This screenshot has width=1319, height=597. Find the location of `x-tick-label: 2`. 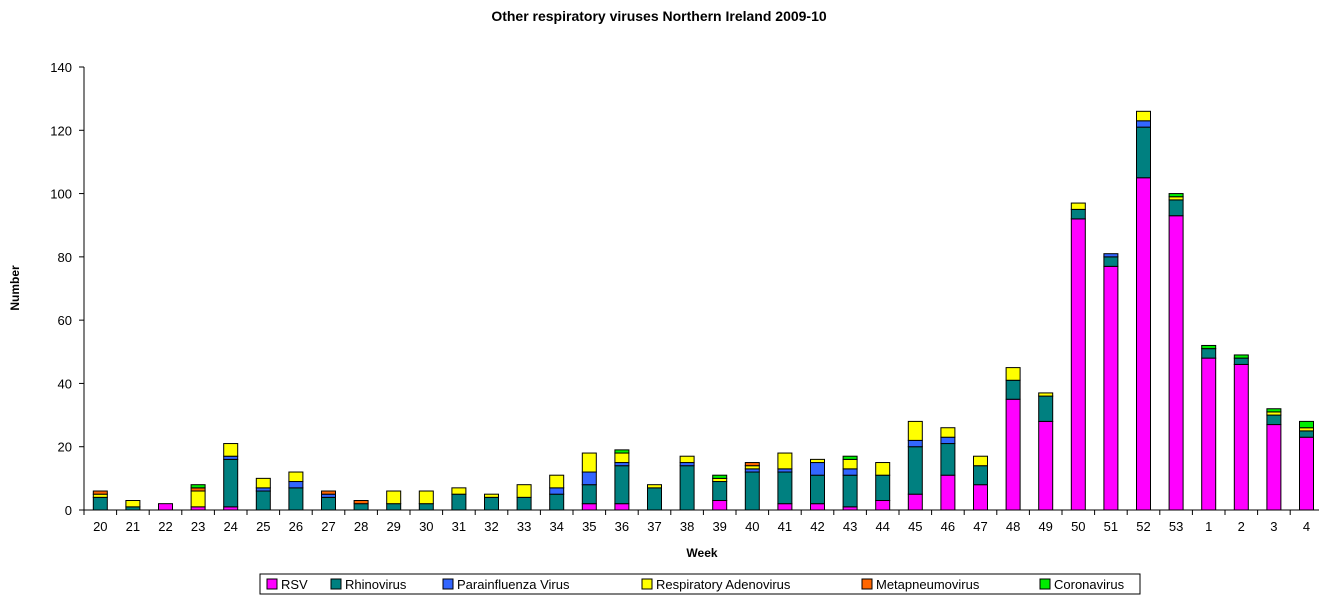

x-tick-label: 2 is located at coordinates (1241, 526).